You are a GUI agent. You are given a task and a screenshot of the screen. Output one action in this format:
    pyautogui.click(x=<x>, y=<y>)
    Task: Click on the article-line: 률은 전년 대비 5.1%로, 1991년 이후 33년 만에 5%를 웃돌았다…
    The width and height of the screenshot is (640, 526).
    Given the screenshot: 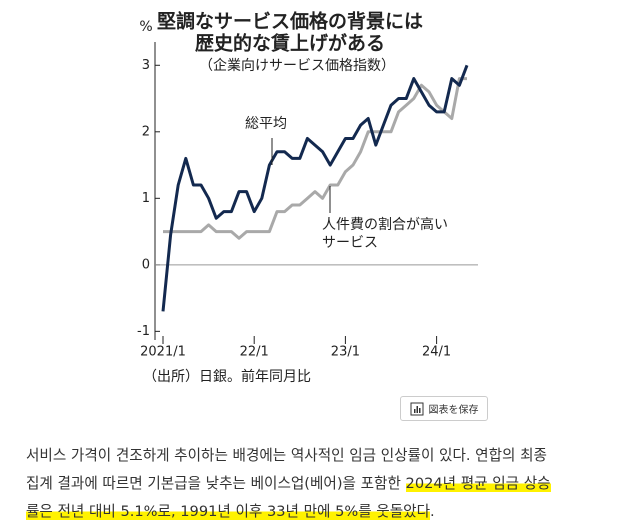 What is the action you would take?
    pyautogui.click(x=288, y=512)
    